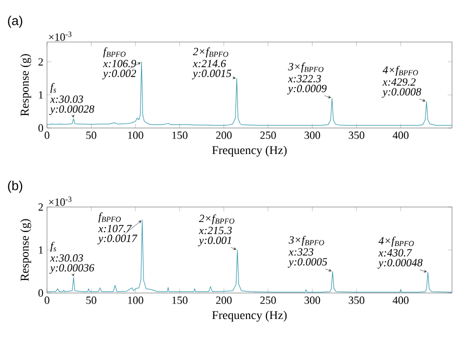 The height and width of the screenshot is (348, 474). Describe the element at coordinates (212, 75) in the screenshot. I see `annotation: y:0.0015` at that location.